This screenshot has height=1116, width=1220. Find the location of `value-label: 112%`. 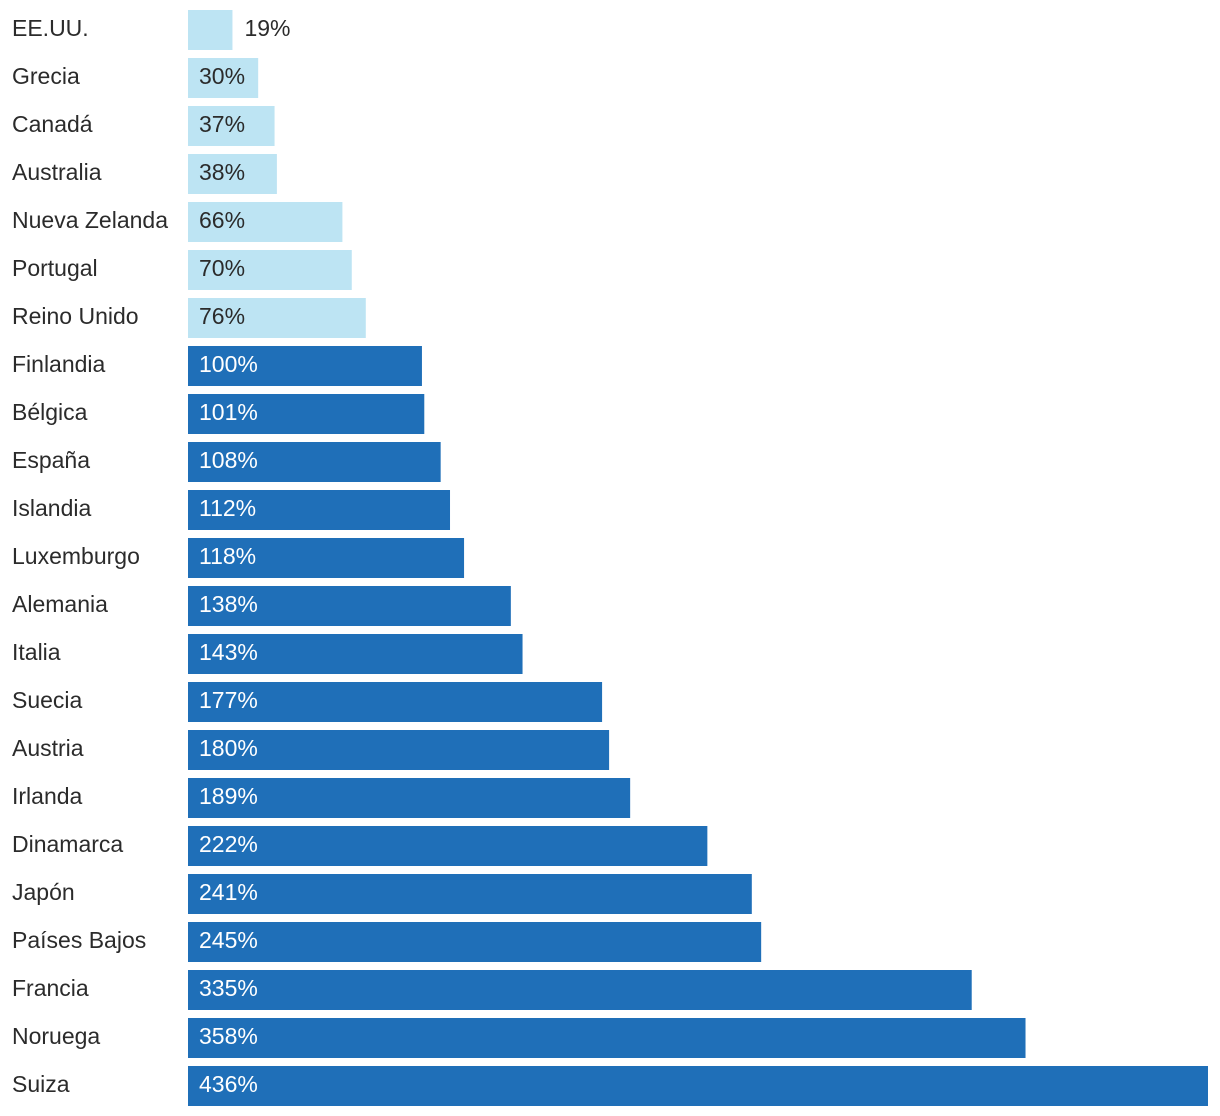

value-label: 112% is located at coordinates (227, 508).